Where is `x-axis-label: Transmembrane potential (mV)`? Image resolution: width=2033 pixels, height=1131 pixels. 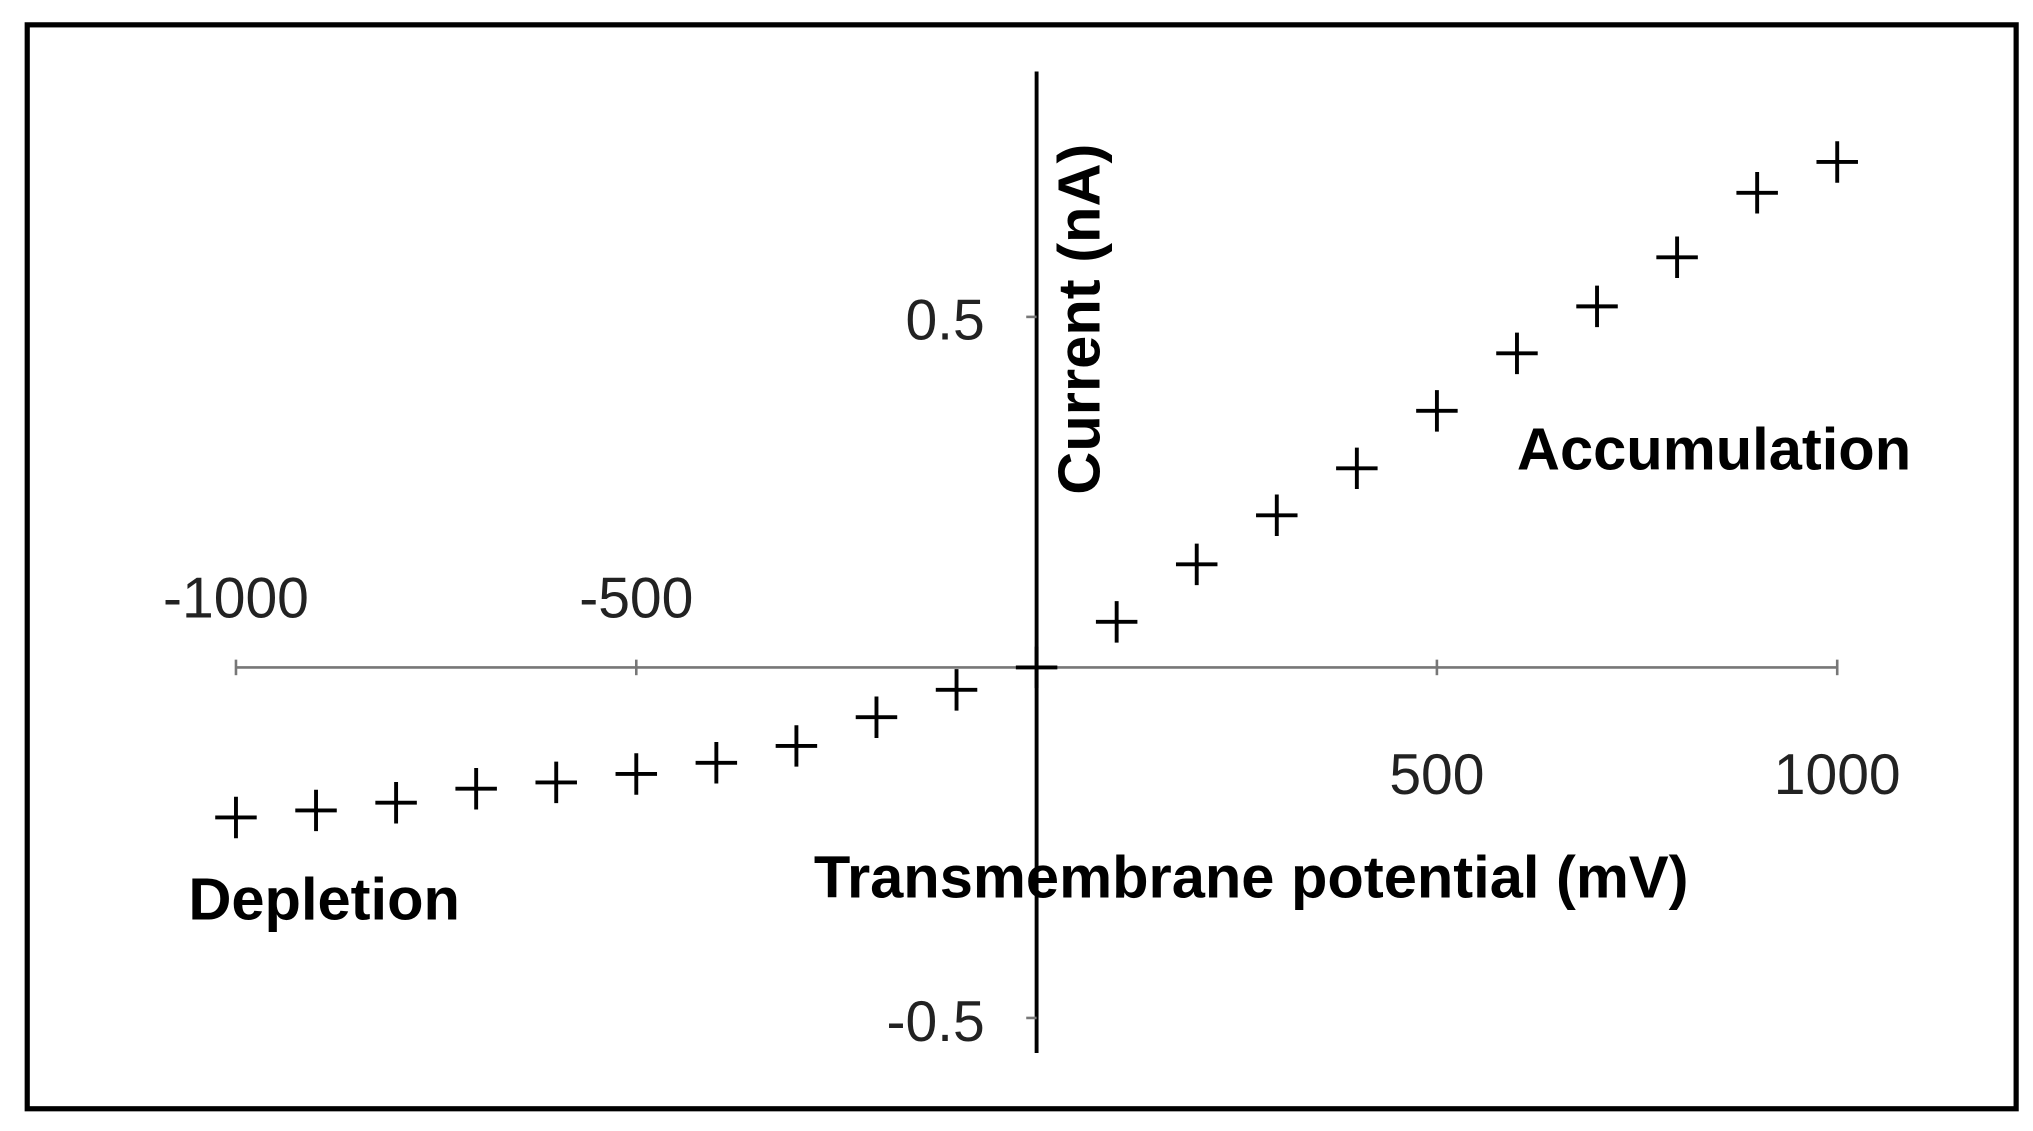 x-axis-label: Transmembrane potential (mV) is located at coordinates (1251, 877).